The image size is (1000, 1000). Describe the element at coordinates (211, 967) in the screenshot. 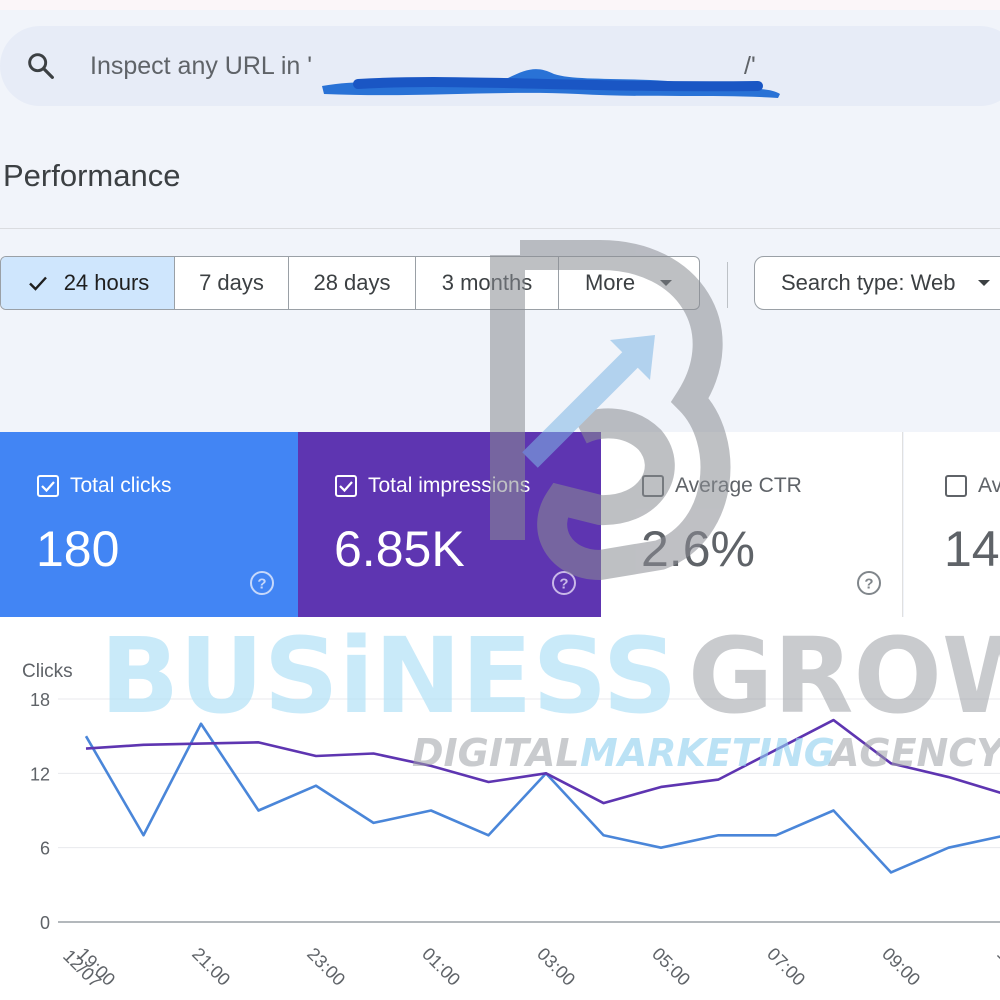

I see `x-tick-label: 21:00` at that location.